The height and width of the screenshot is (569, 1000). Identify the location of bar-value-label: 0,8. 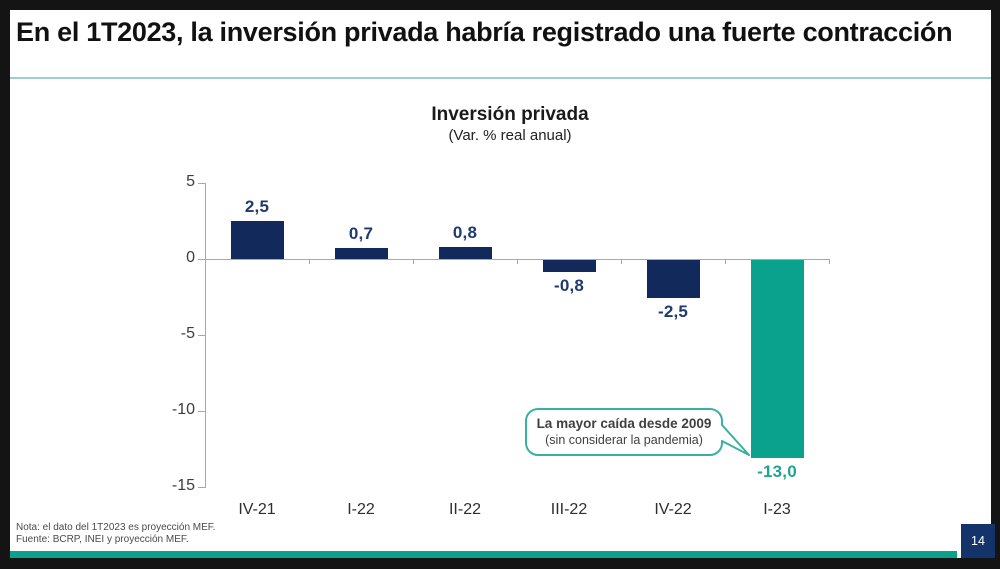
(465, 232).